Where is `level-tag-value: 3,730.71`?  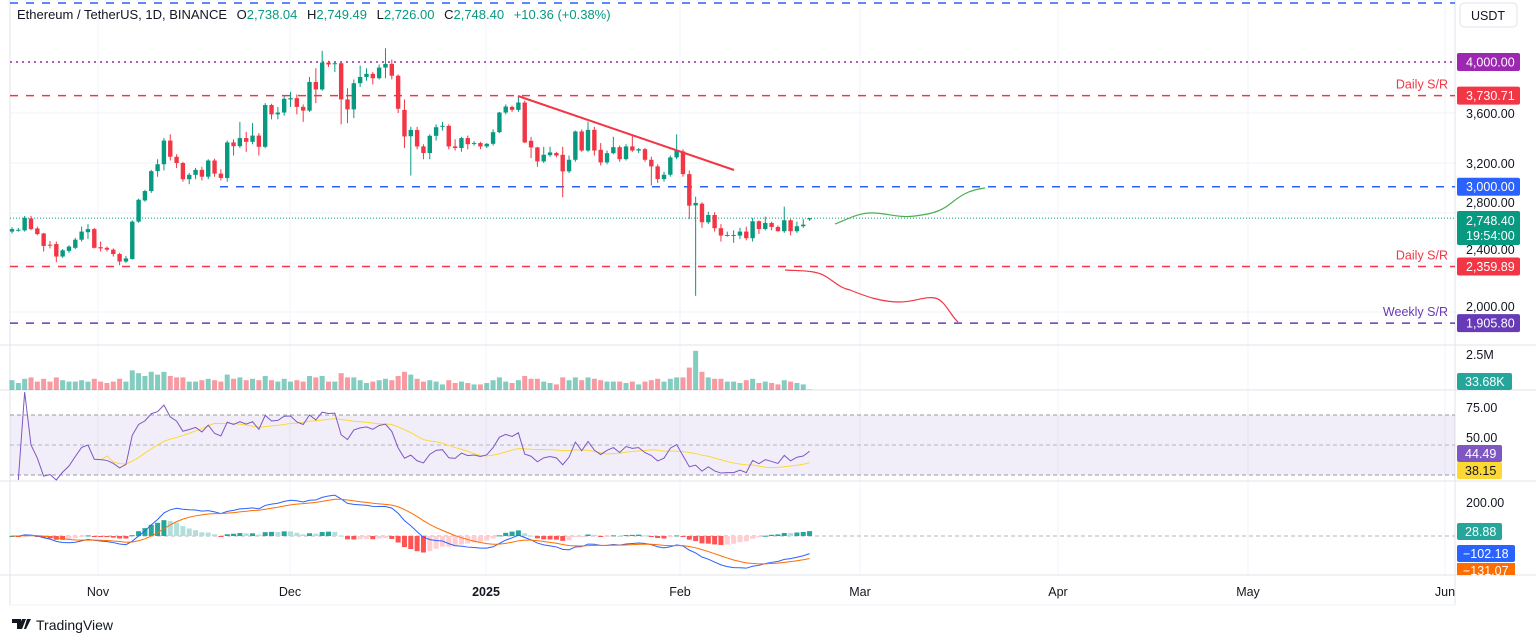 level-tag-value: 3,730.71 is located at coordinates (1490, 96).